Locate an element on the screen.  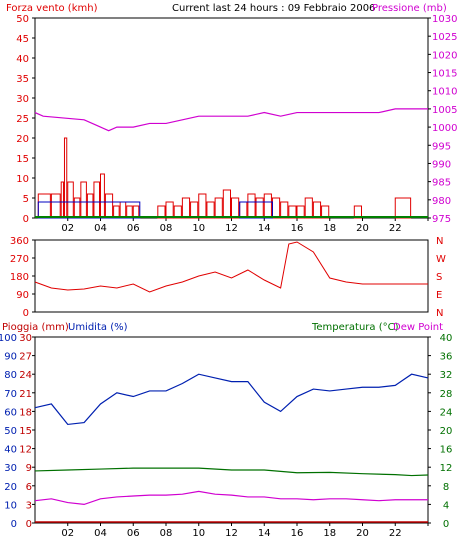
humidity-tick-label: 80 is located at coordinates (10, 375).